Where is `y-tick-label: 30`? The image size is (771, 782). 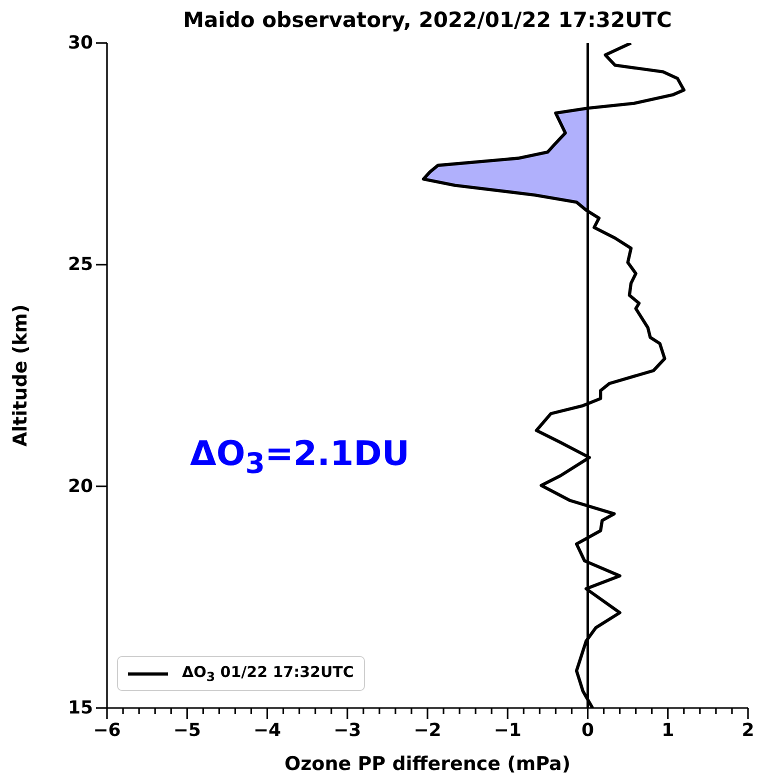
y-tick-label: 30 is located at coordinates (80, 43).